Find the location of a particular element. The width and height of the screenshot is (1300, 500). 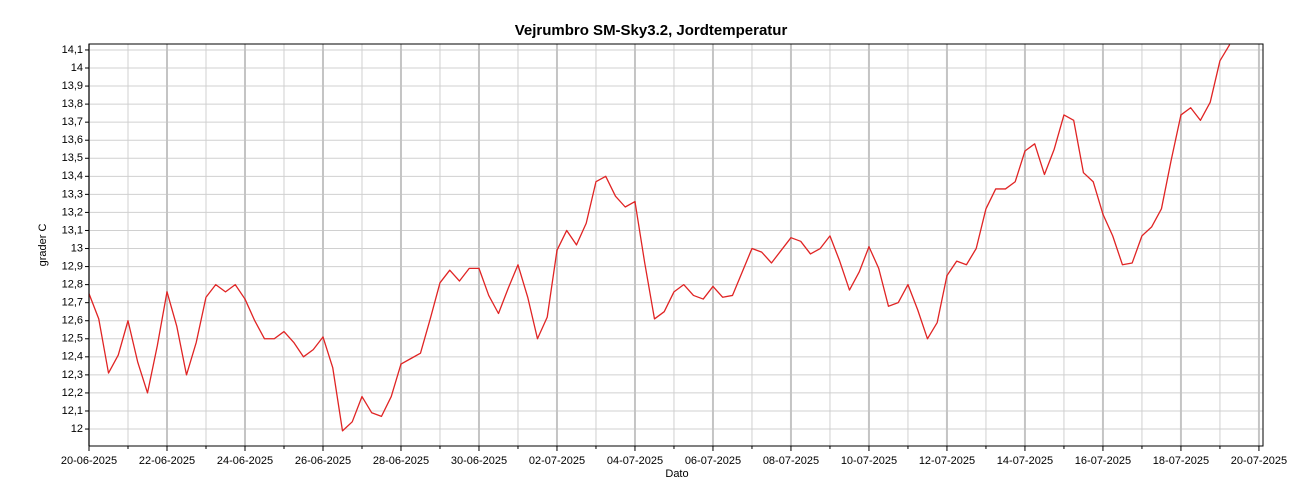

x-tick-label: 30-06-2025 is located at coordinates (479, 461).